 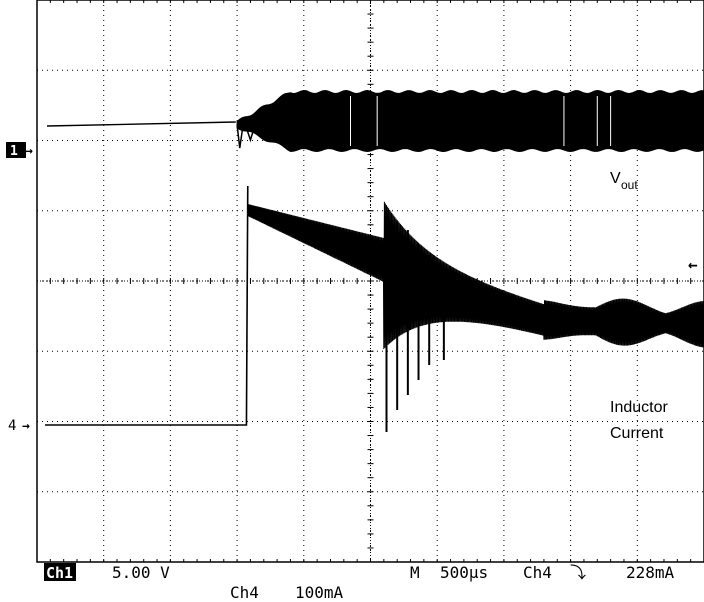 I want to click on ch4-marker-arrow: →, so click(x=26, y=426).